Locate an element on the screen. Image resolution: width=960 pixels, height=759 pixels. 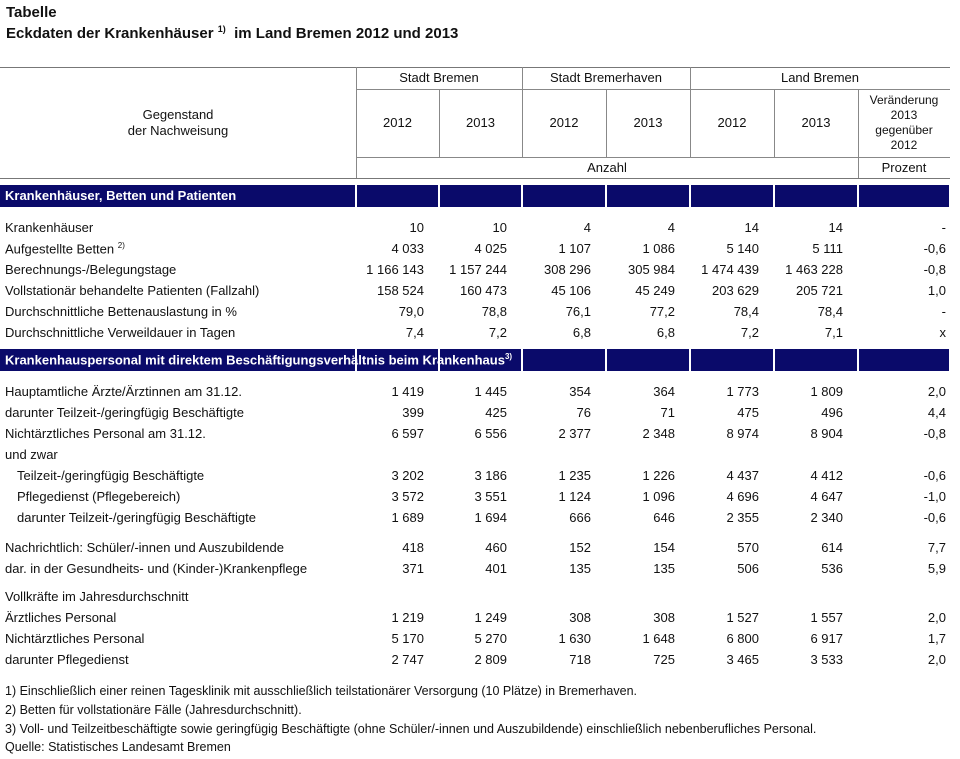
cell-value: 1 689 is located at coordinates (407, 517).